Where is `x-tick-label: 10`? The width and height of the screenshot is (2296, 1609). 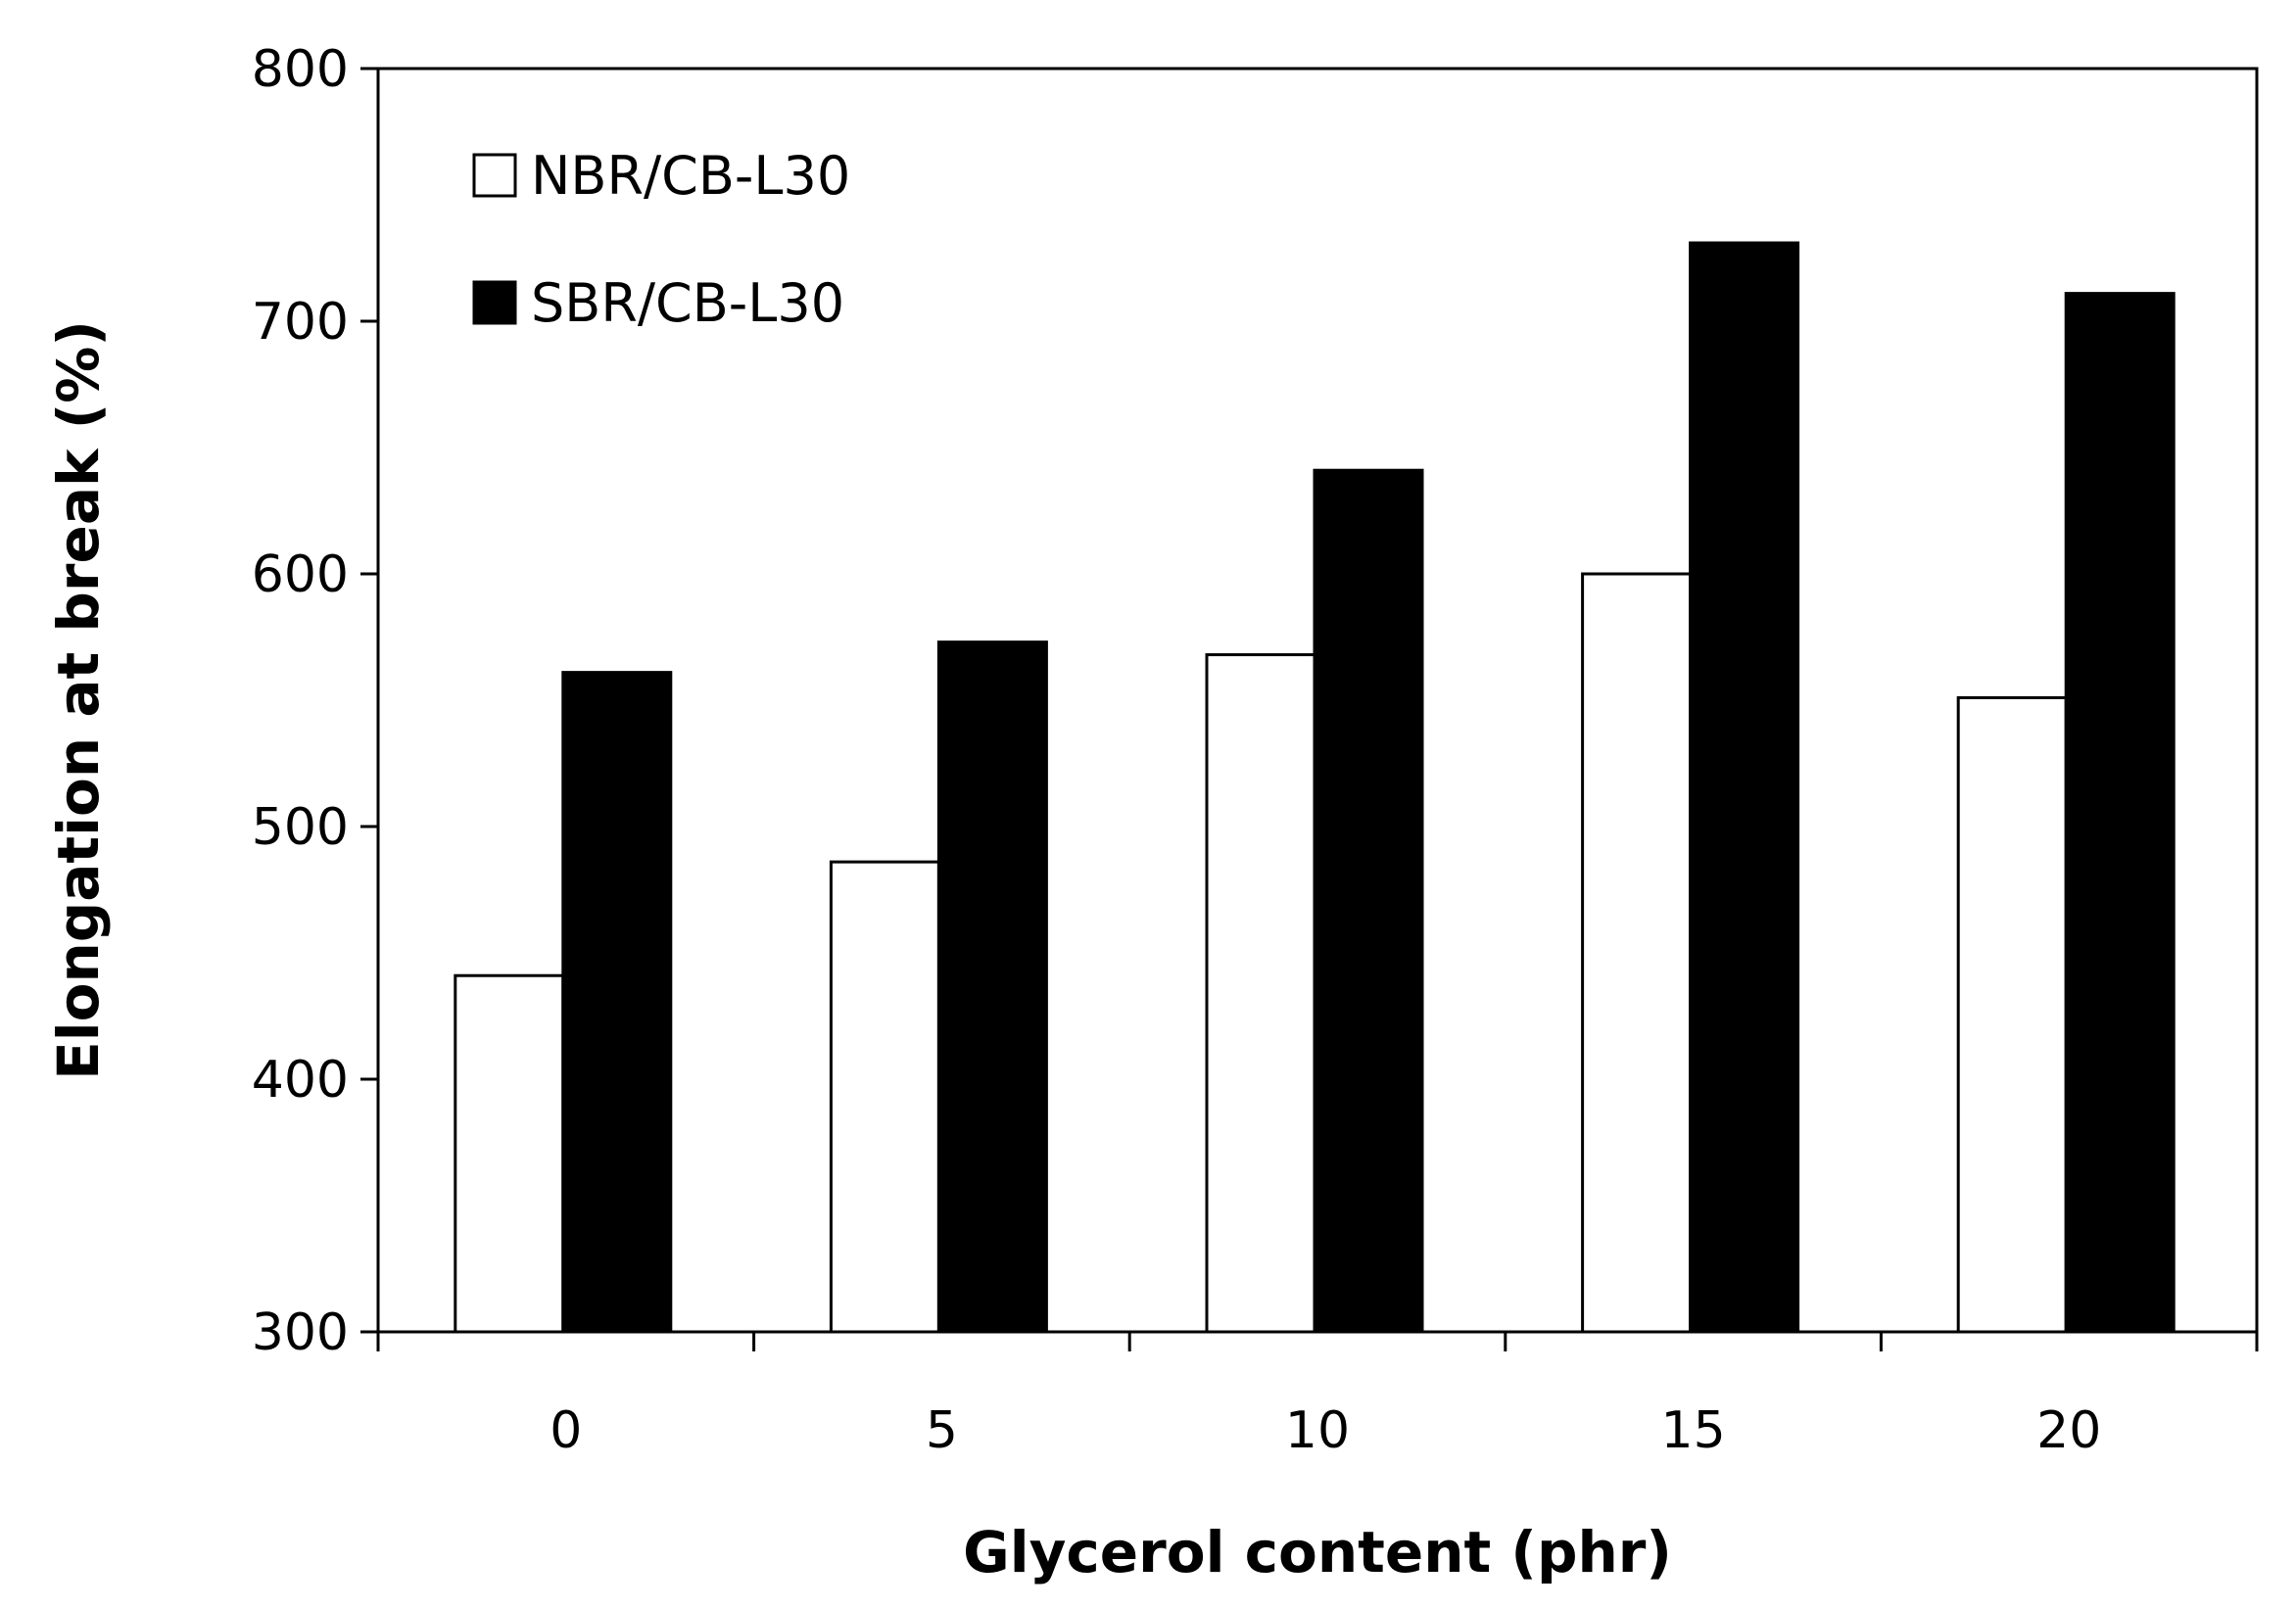 x-tick-label: 10 is located at coordinates (1317, 1431).